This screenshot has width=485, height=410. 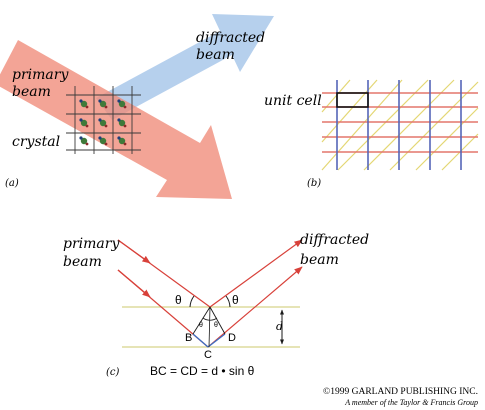 What do you see at coordinates (216, 325) in the screenshot?
I see `theta-label-inner-right: θ` at bounding box center [216, 325].